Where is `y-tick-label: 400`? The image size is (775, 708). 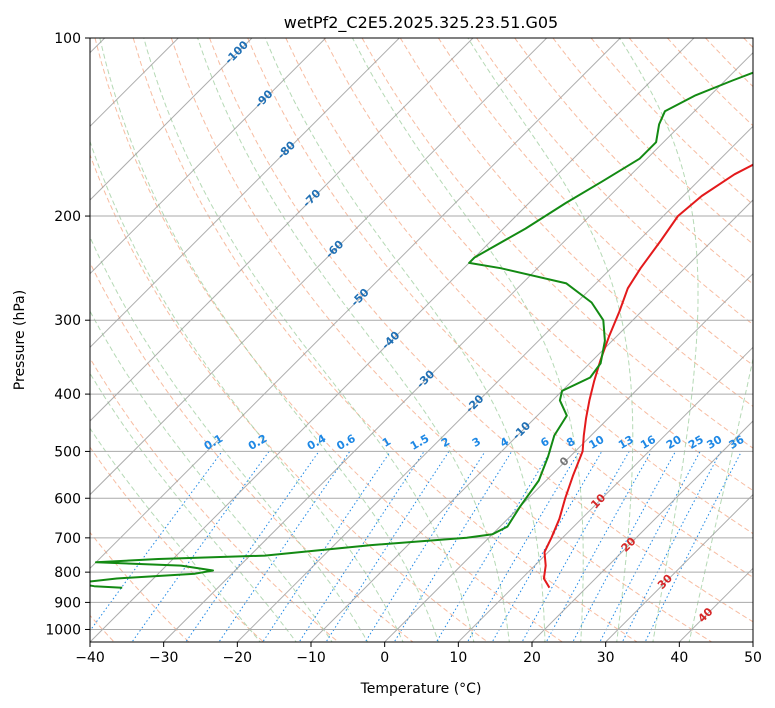
y-tick-label: 400 is located at coordinates (67, 395).